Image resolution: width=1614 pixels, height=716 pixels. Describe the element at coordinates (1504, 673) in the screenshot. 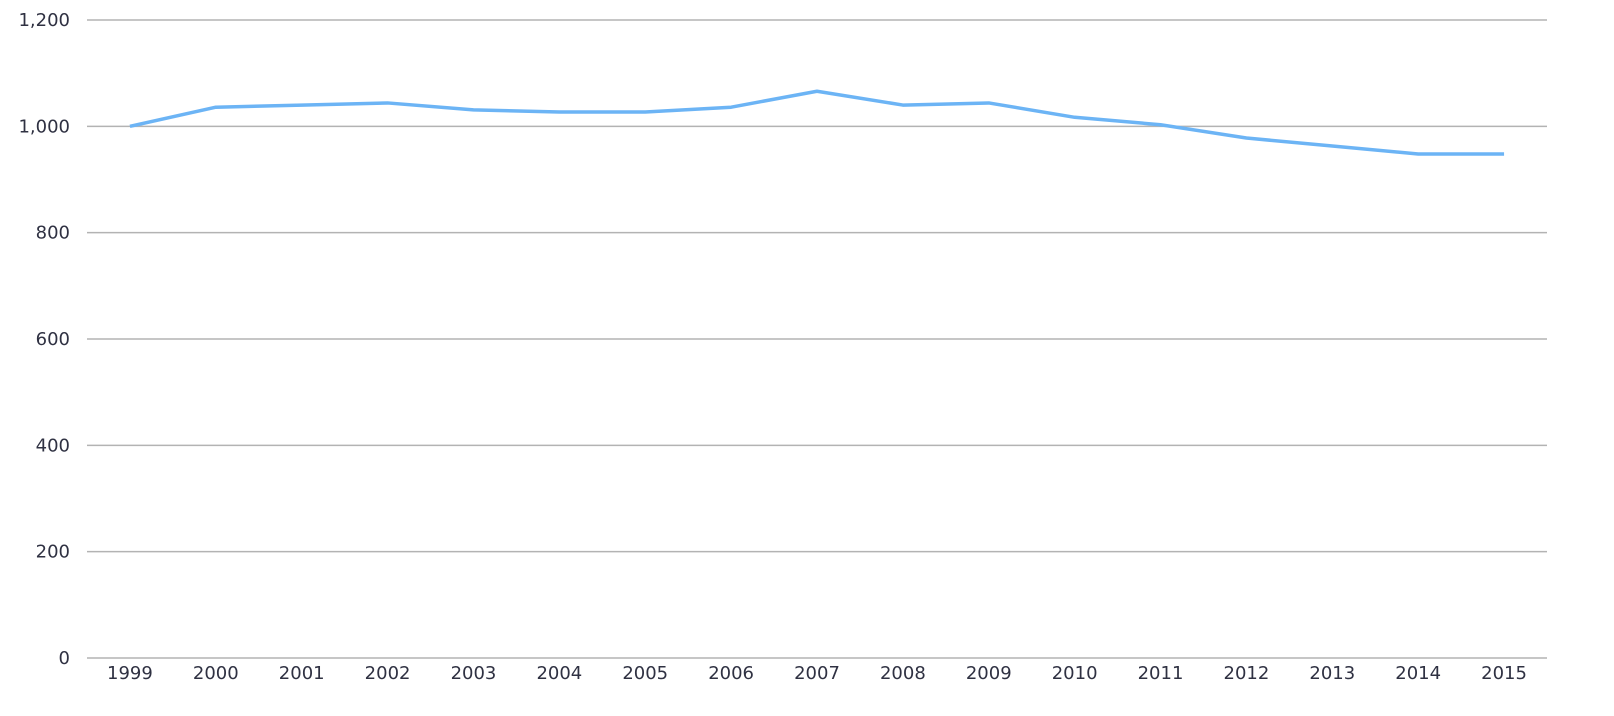

I see `x-tick-label: 2015` at that location.